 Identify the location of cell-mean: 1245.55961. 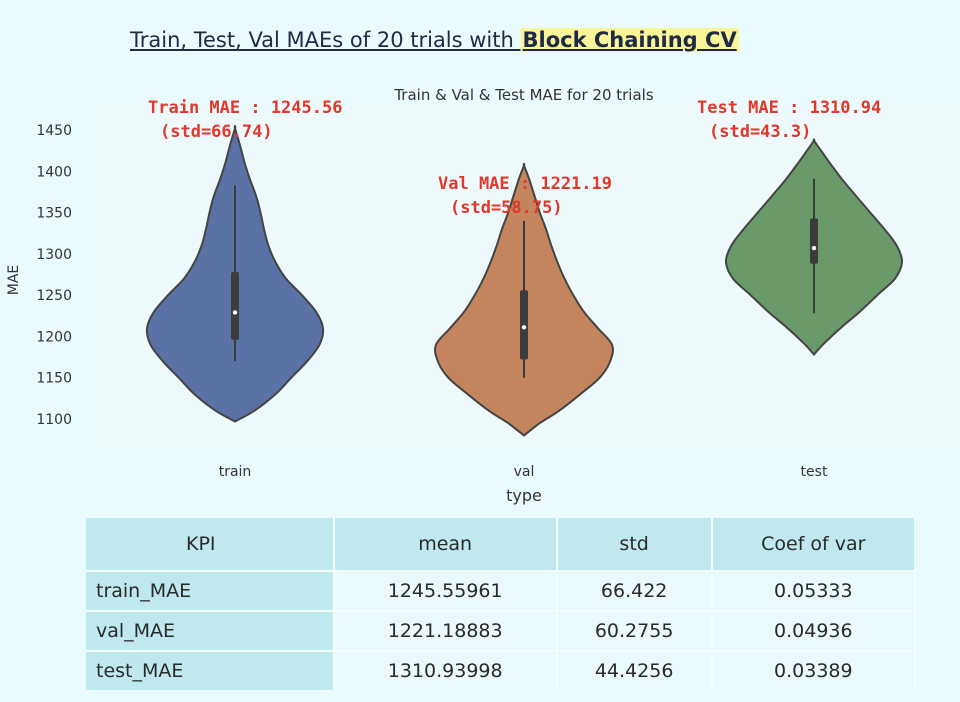
(446, 590).